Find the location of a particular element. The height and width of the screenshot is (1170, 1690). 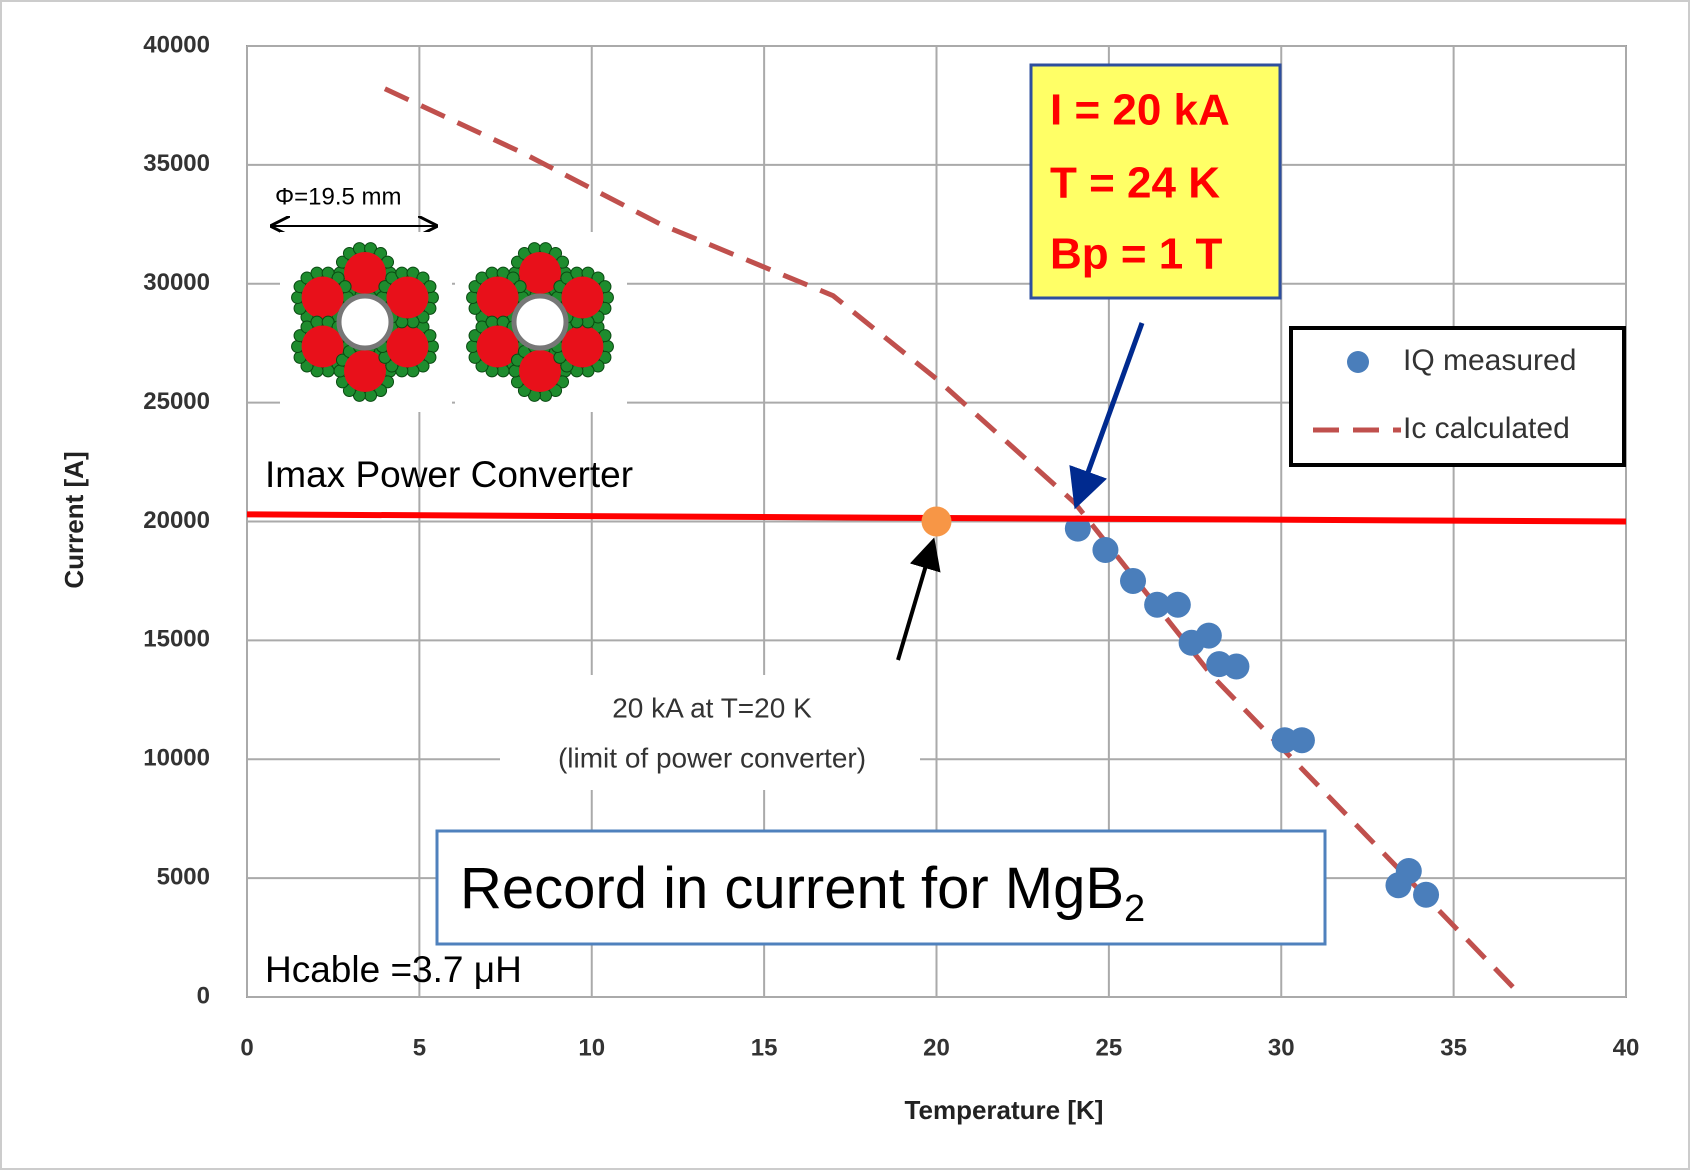

legend: IQ measured Ic calculated is located at coordinates (1457, 396).